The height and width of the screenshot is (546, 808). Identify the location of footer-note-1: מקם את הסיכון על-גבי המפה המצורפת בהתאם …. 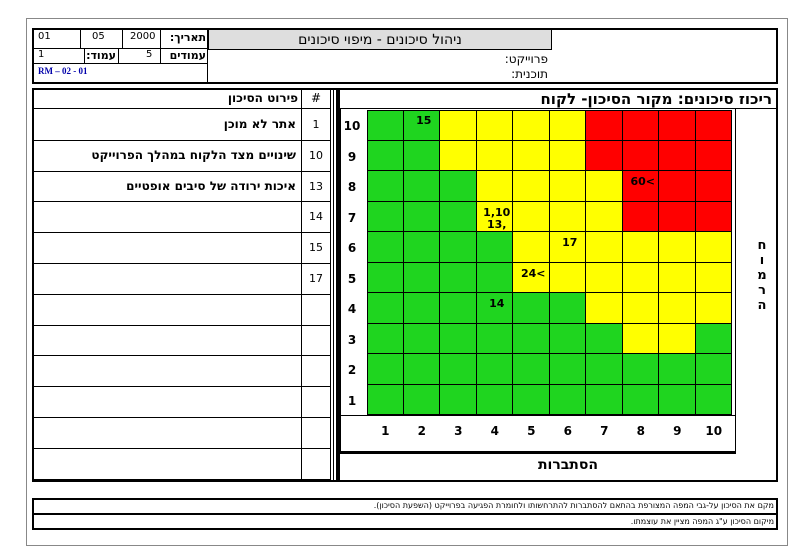
(573, 505).